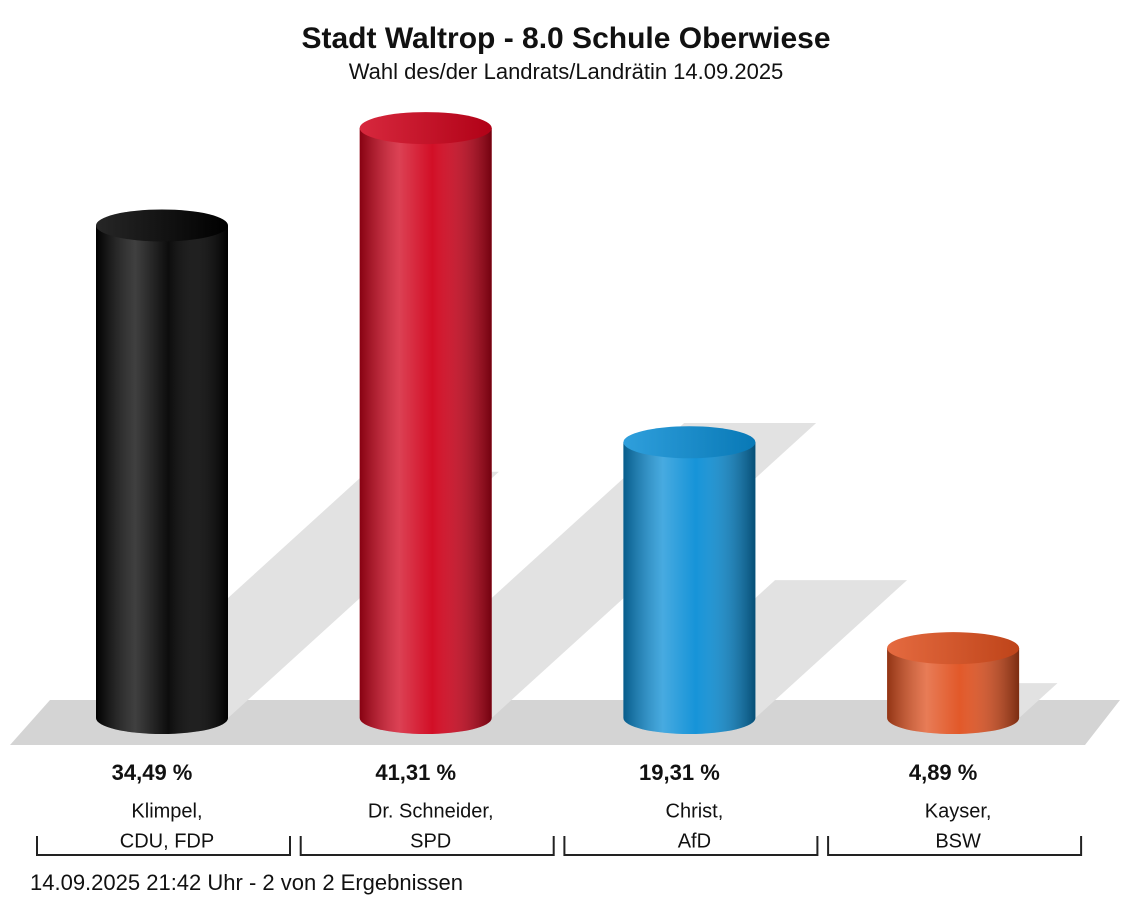  What do you see at coordinates (958, 841) in the screenshot?
I see `x-tick-label: BSW` at bounding box center [958, 841].